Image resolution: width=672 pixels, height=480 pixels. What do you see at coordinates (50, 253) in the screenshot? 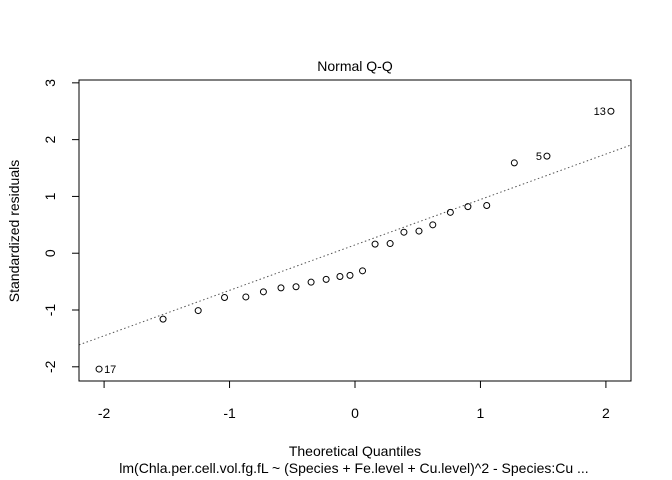
I see `y-tick-label: 0` at bounding box center [50, 253].